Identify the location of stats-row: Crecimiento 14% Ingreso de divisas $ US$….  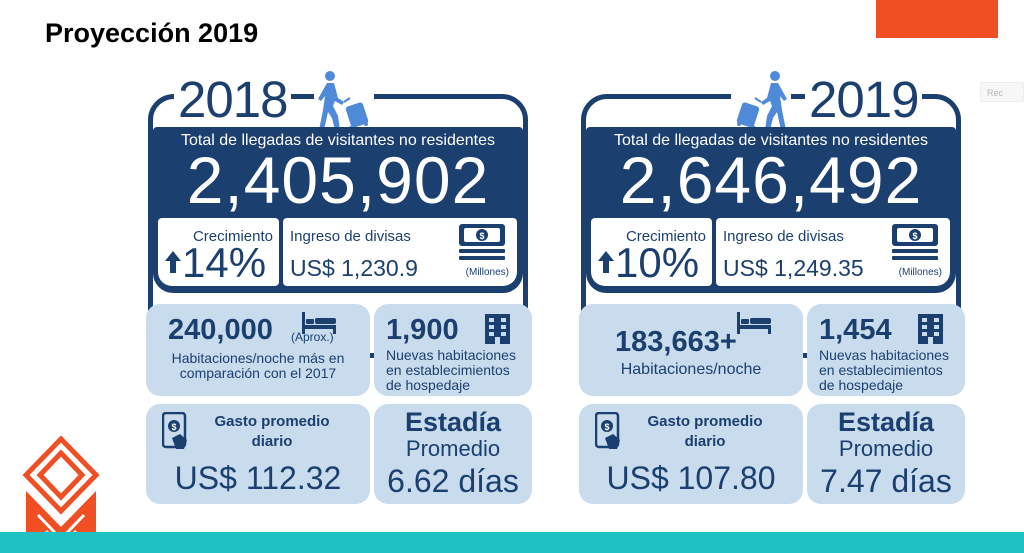
(338, 253).